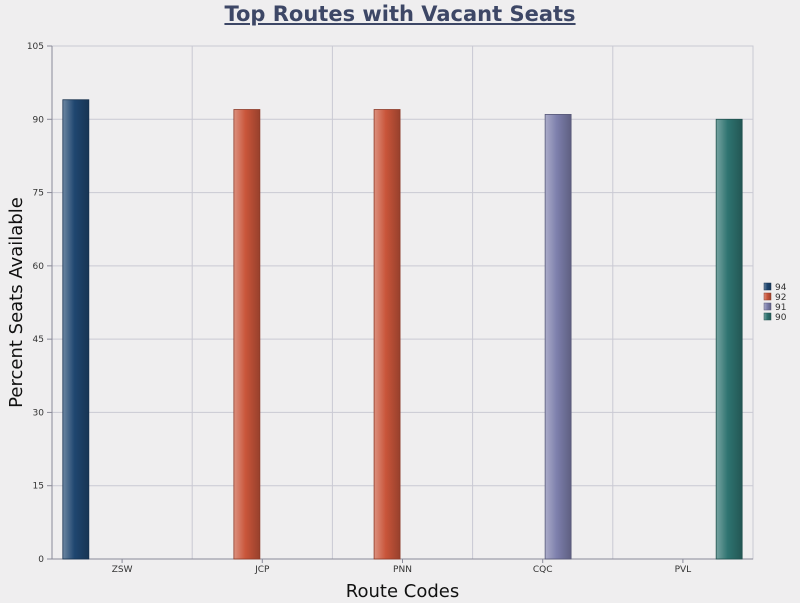 The width and height of the screenshot is (800, 603). I want to click on x-axis-label: Route Codes, so click(402, 591).